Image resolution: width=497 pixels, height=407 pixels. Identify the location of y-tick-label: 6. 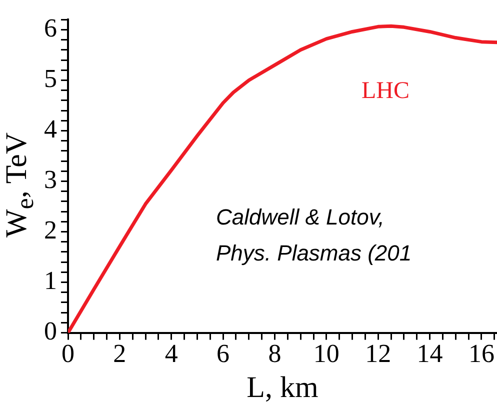
(50, 28).